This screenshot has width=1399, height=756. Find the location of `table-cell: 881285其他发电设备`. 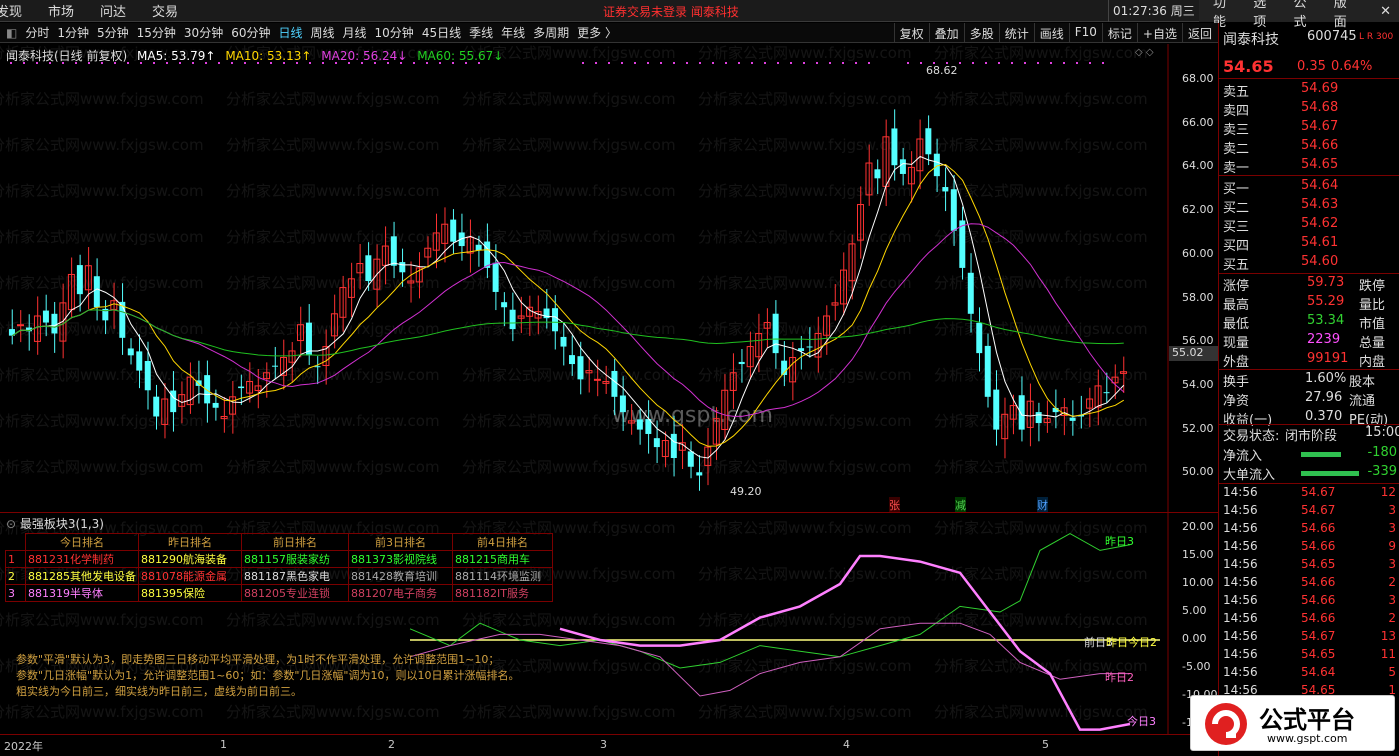

table-cell: 881285其他发电设备 is located at coordinates (82, 576).